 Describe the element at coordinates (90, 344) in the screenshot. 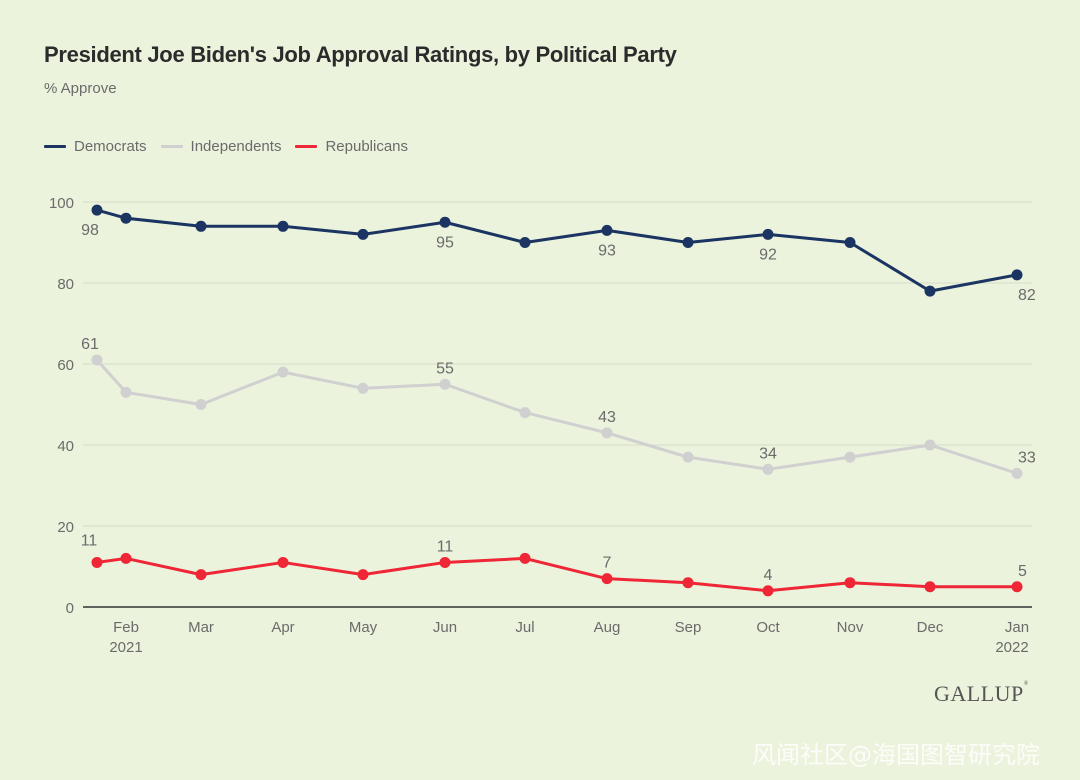

I see `data-label-independents: 61` at that location.